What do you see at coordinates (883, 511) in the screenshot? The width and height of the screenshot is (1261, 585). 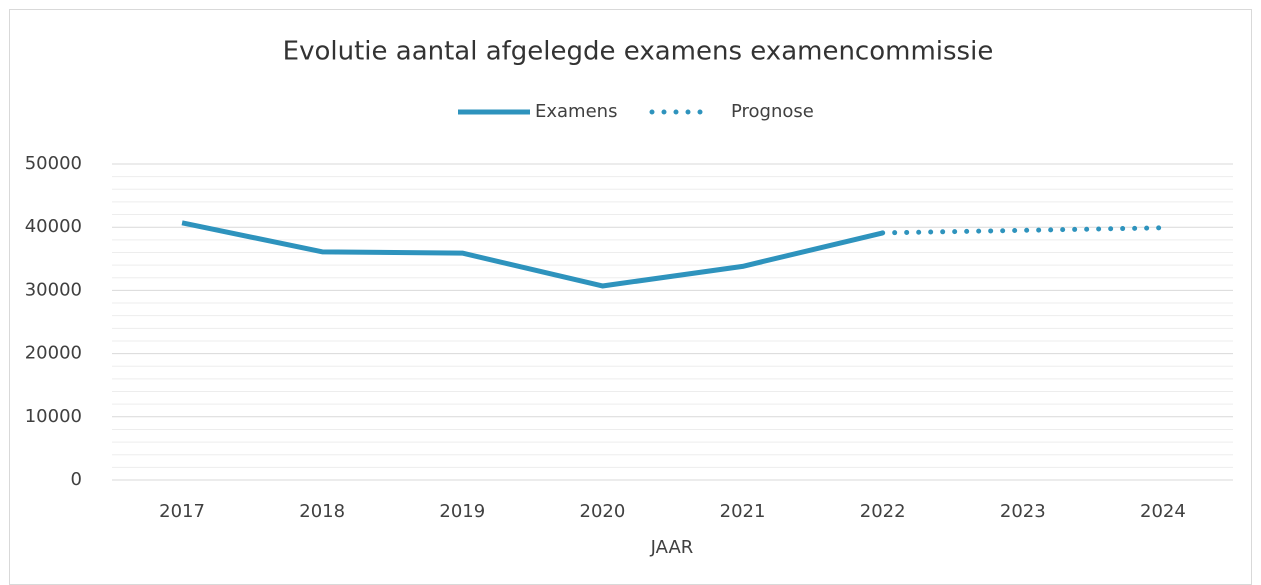 I see `x-tick-label: 2022` at bounding box center [883, 511].